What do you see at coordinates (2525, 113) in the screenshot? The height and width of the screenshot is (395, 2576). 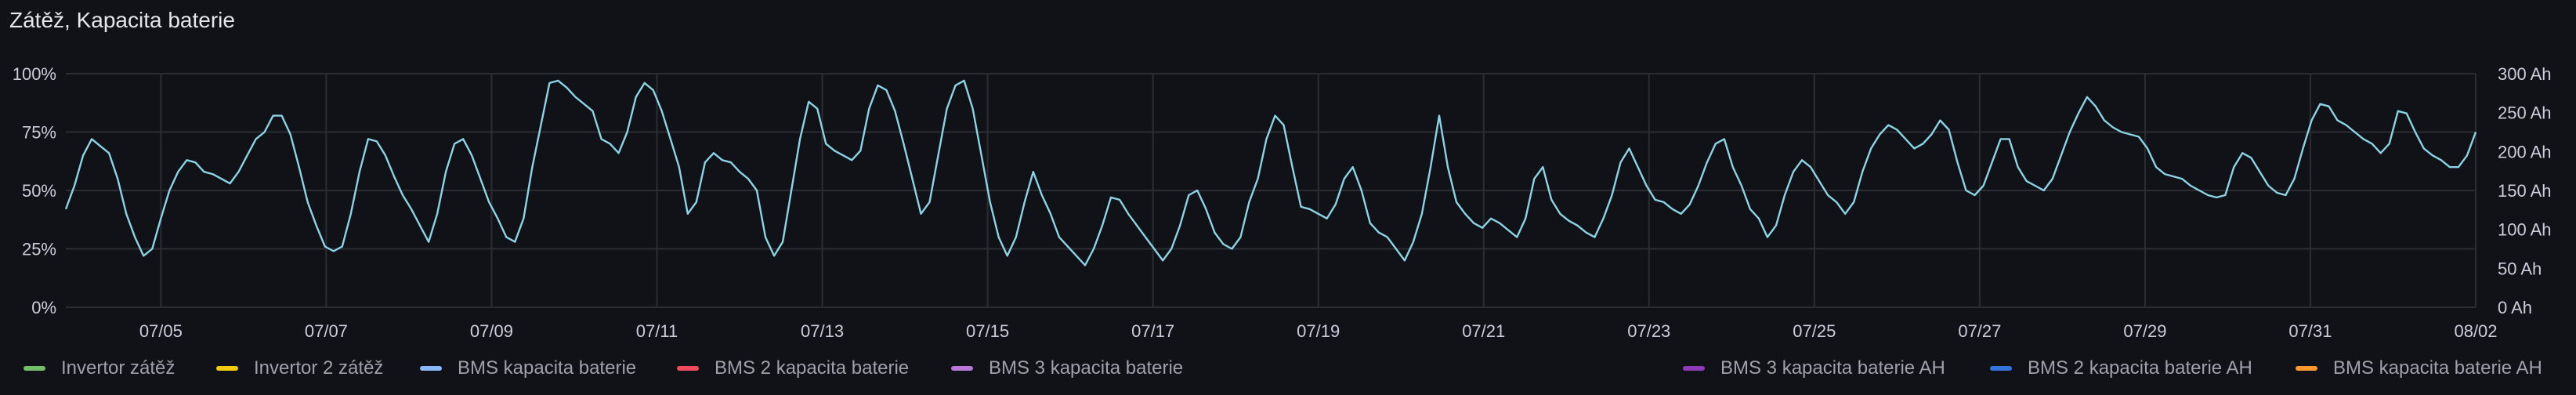 I see `y-right-tick-label: 250 Ah` at bounding box center [2525, 113].